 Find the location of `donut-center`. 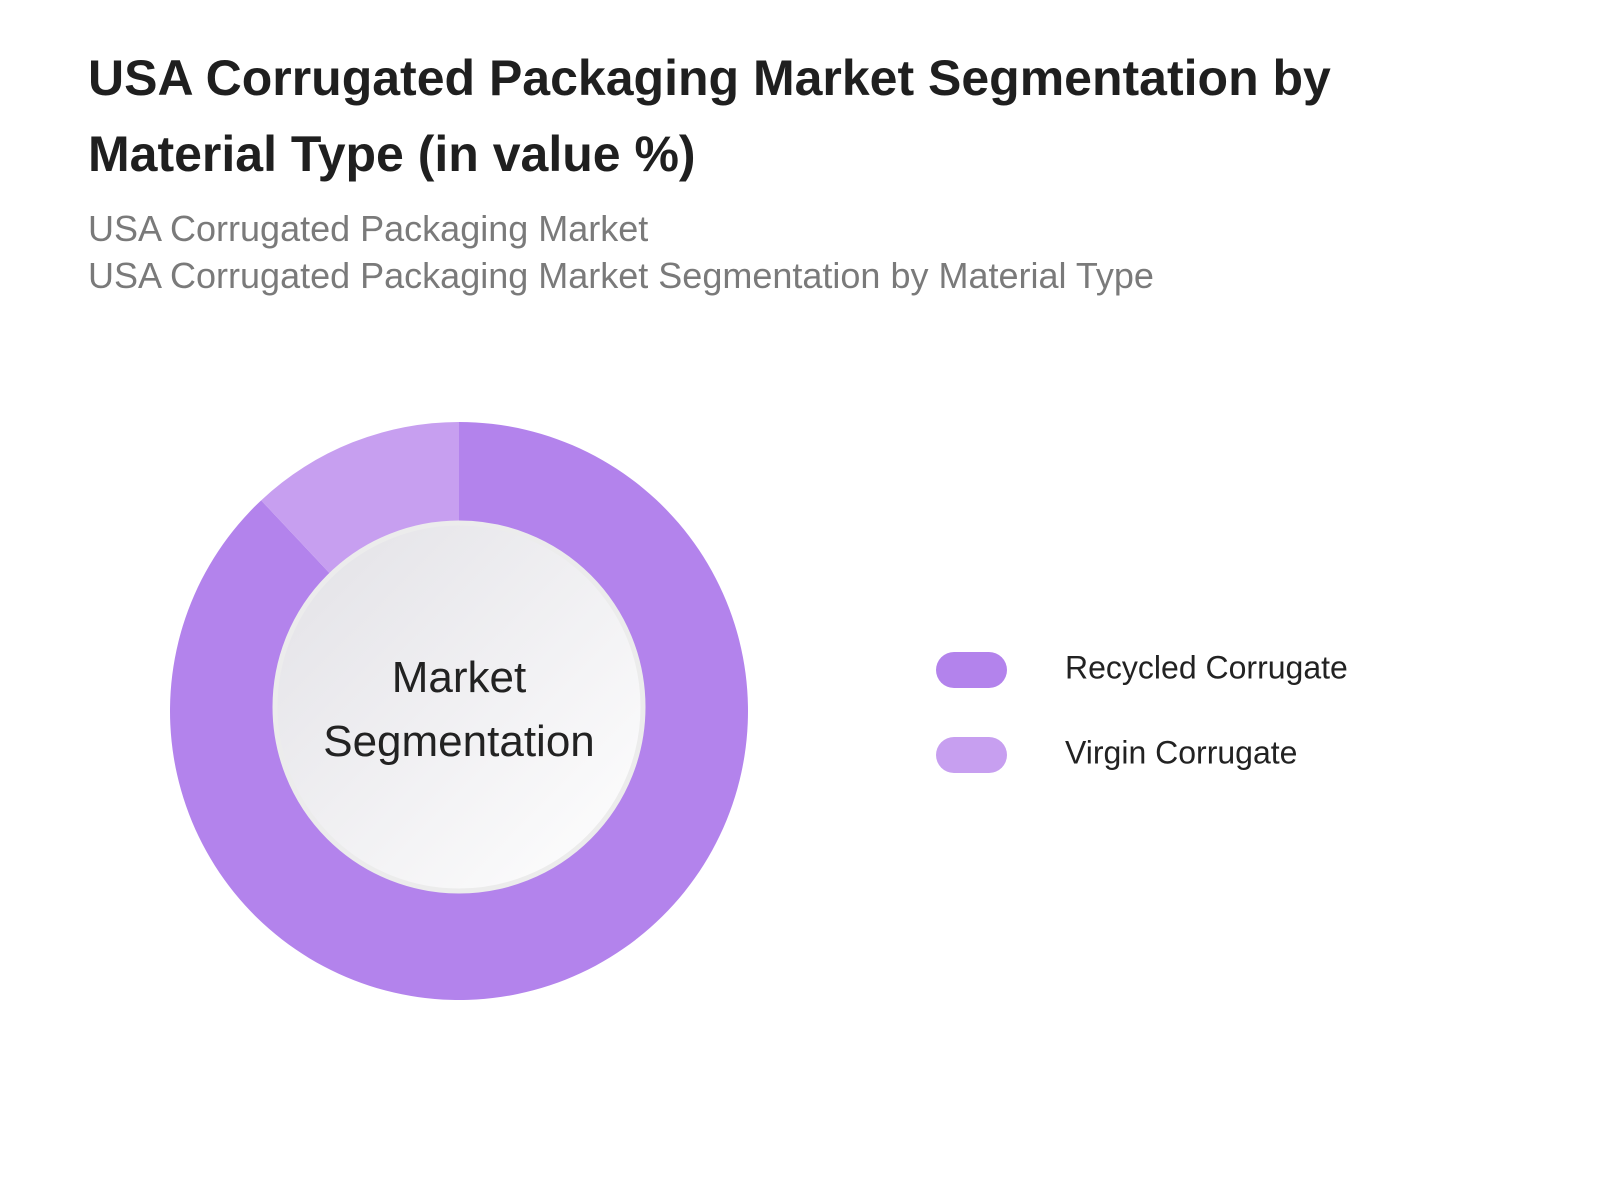

donut-center is located at coordinates (459, 707).